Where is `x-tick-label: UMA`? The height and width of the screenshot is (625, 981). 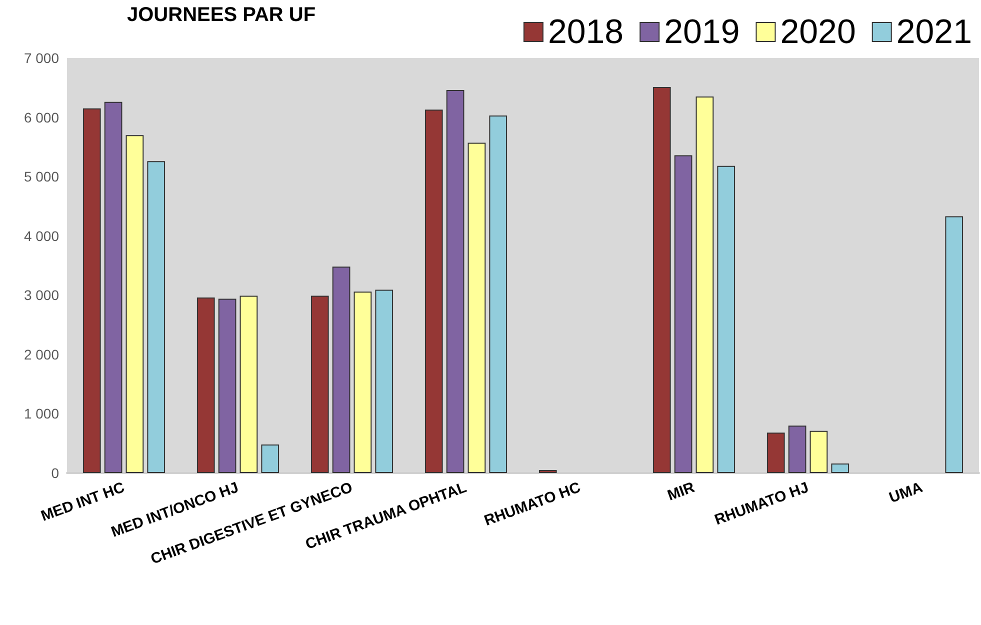 x-tick-label: UMA is located at coordinates (906, 492).